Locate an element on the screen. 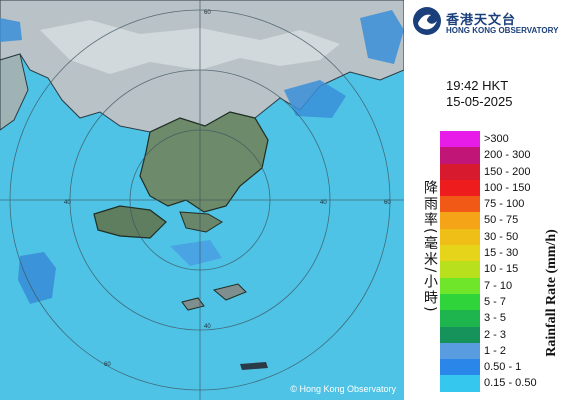 The height and width of the screenshot is (400, 577). legend-label: 2 - 3 is located at coordinates (495, 334).